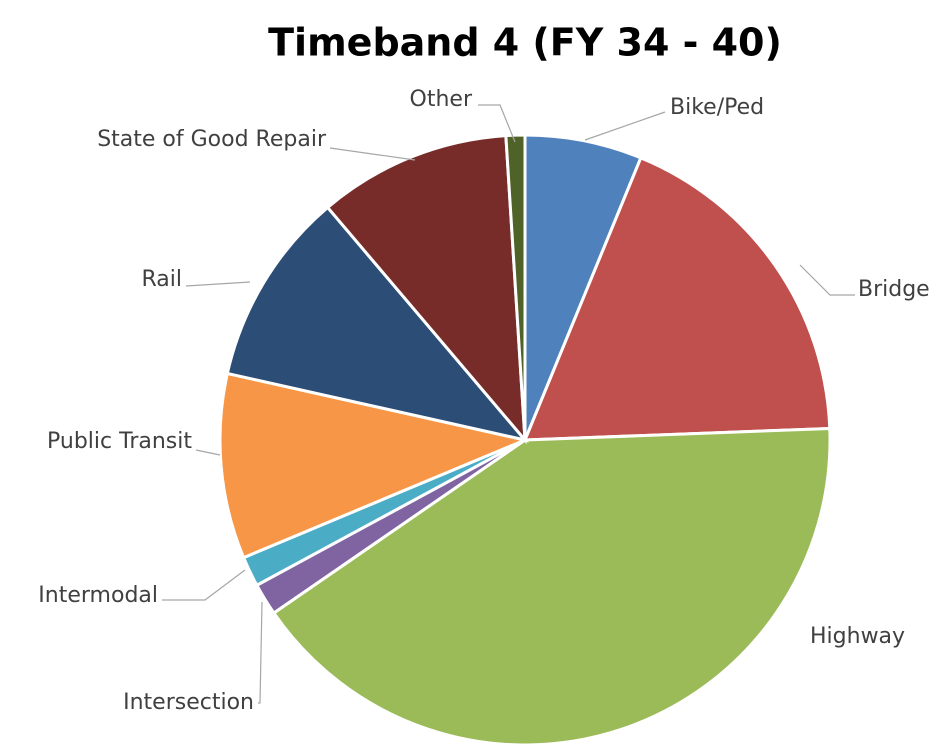  What do you see at coordinates (717, 107) in the screenshot?
I see `slice-label: Bike/Ped` at bounding box center [717, 107].